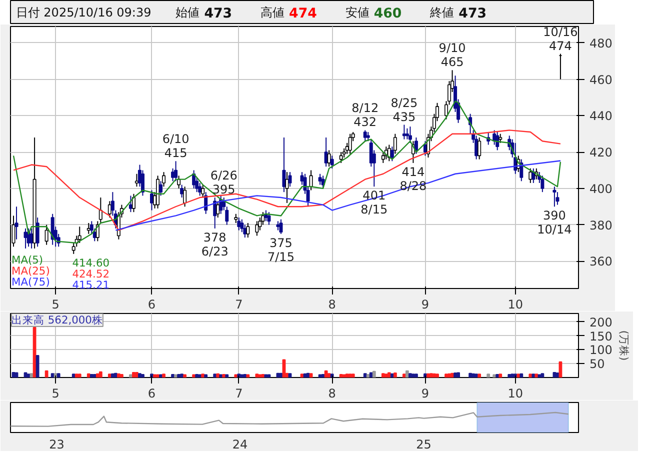  What do you see at coordinates (601, 79) in the screenshot?
I see `y-tick-label: 460` at bounding box center [601, 79].